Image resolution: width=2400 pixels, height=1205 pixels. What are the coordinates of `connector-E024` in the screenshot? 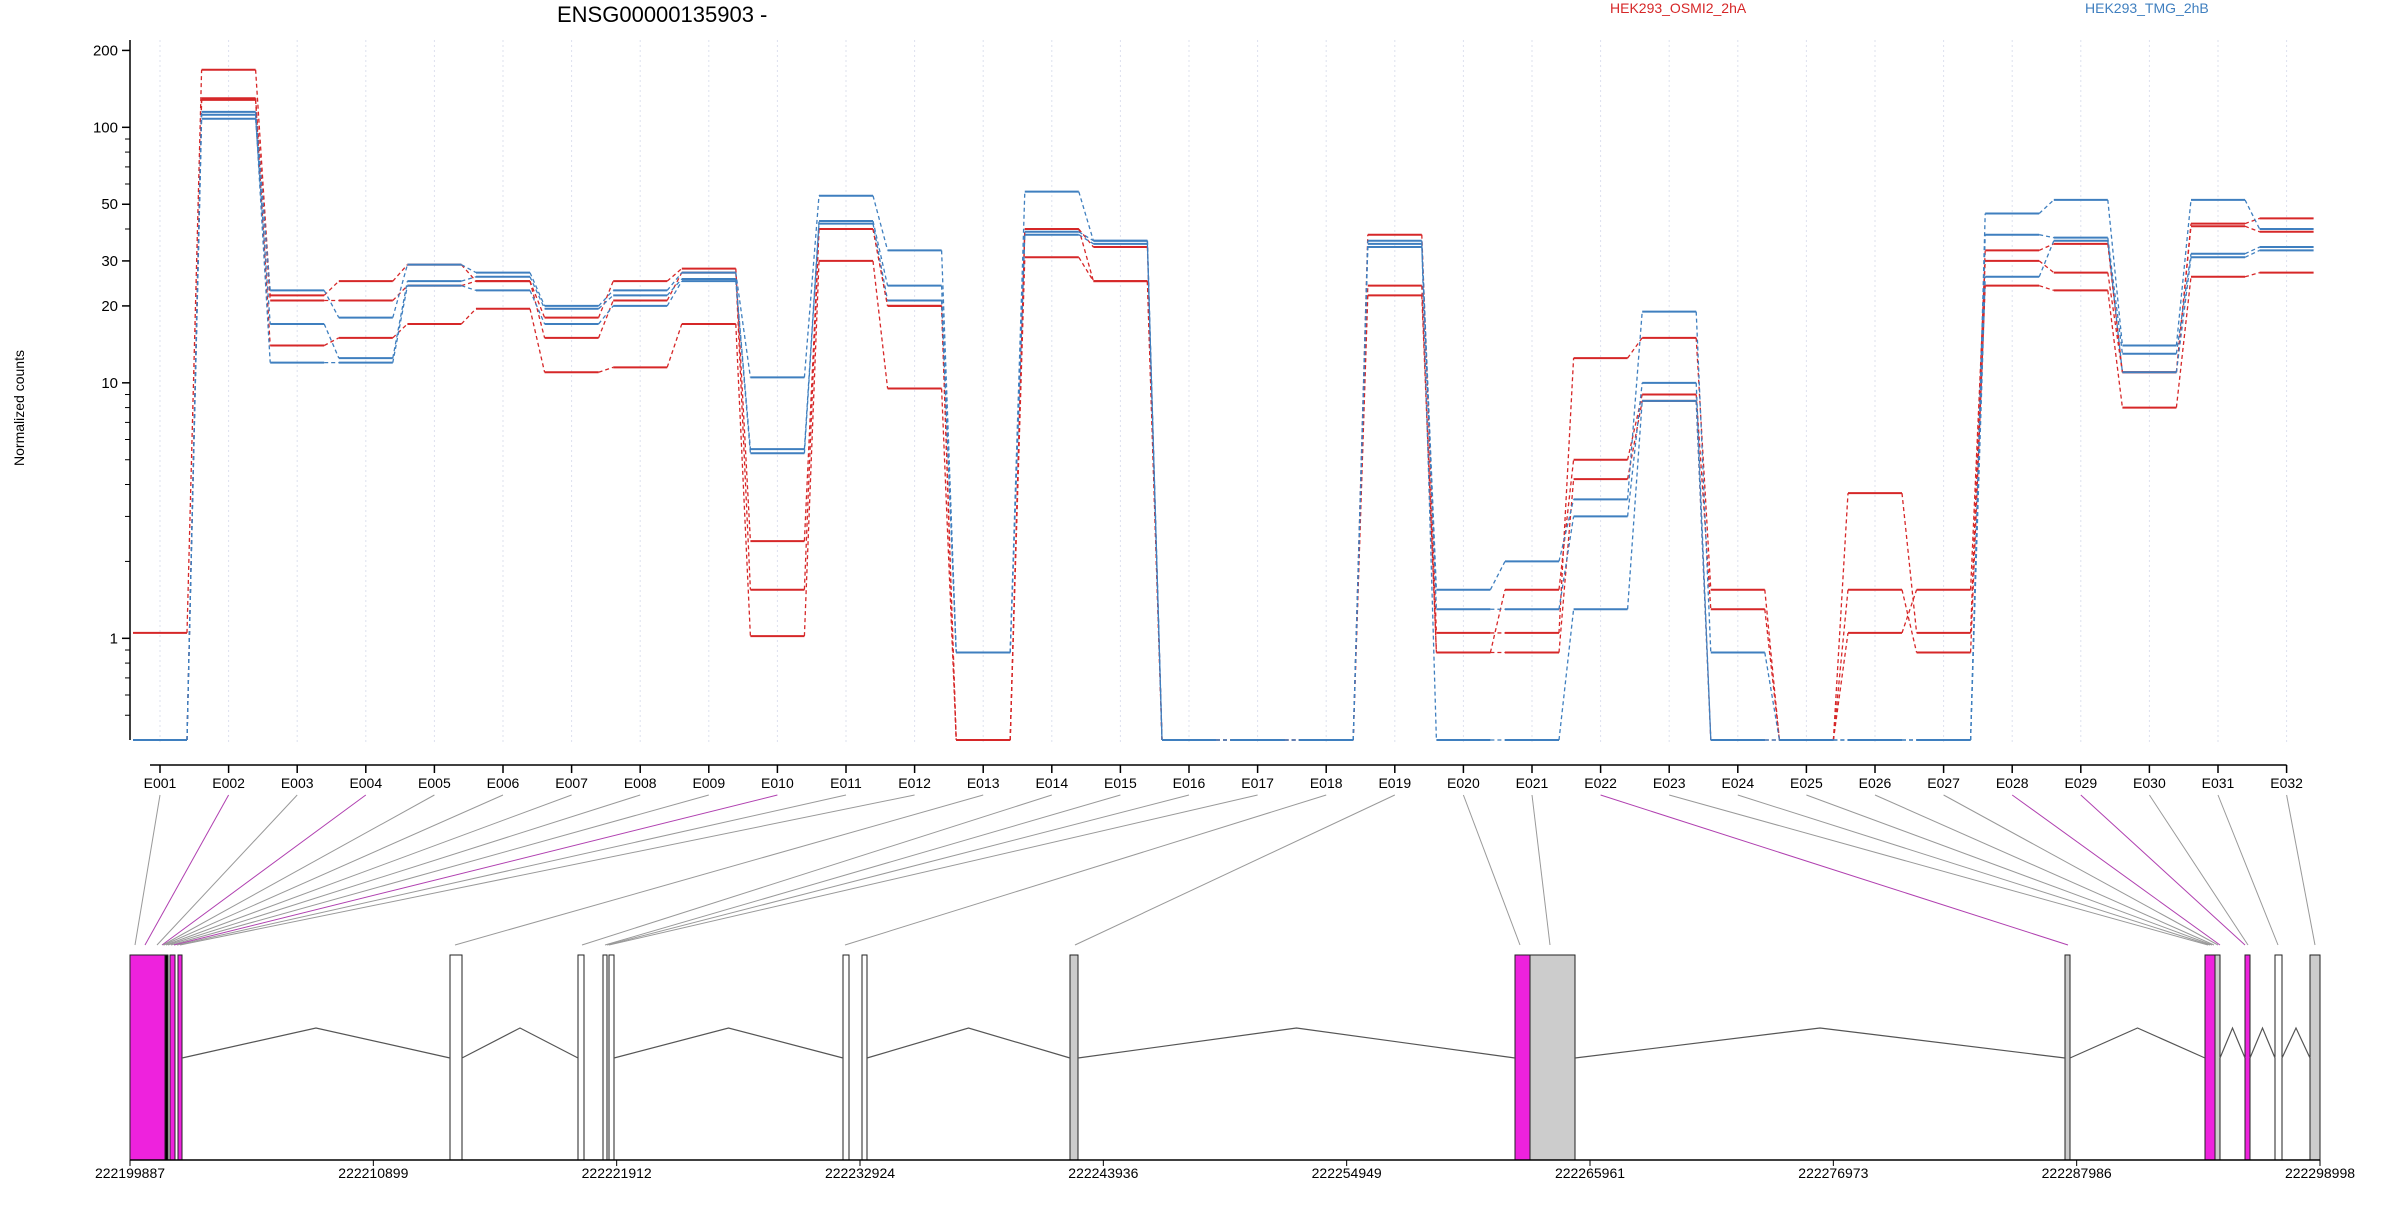 It's located at (1974, 870).